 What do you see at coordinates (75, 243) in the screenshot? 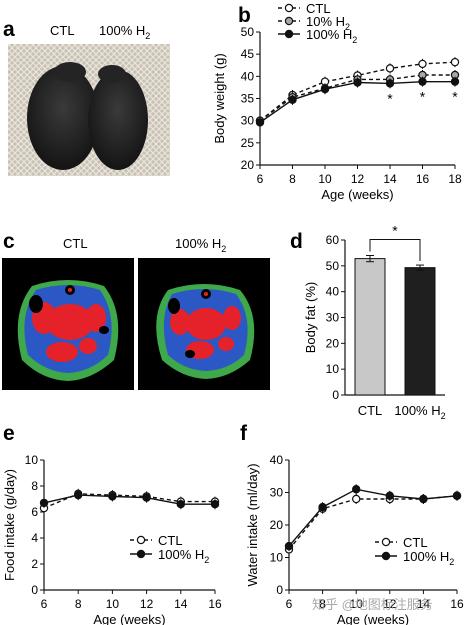
I see `panel-c-label-ctl: CTL` at bounding box center [75, 243].